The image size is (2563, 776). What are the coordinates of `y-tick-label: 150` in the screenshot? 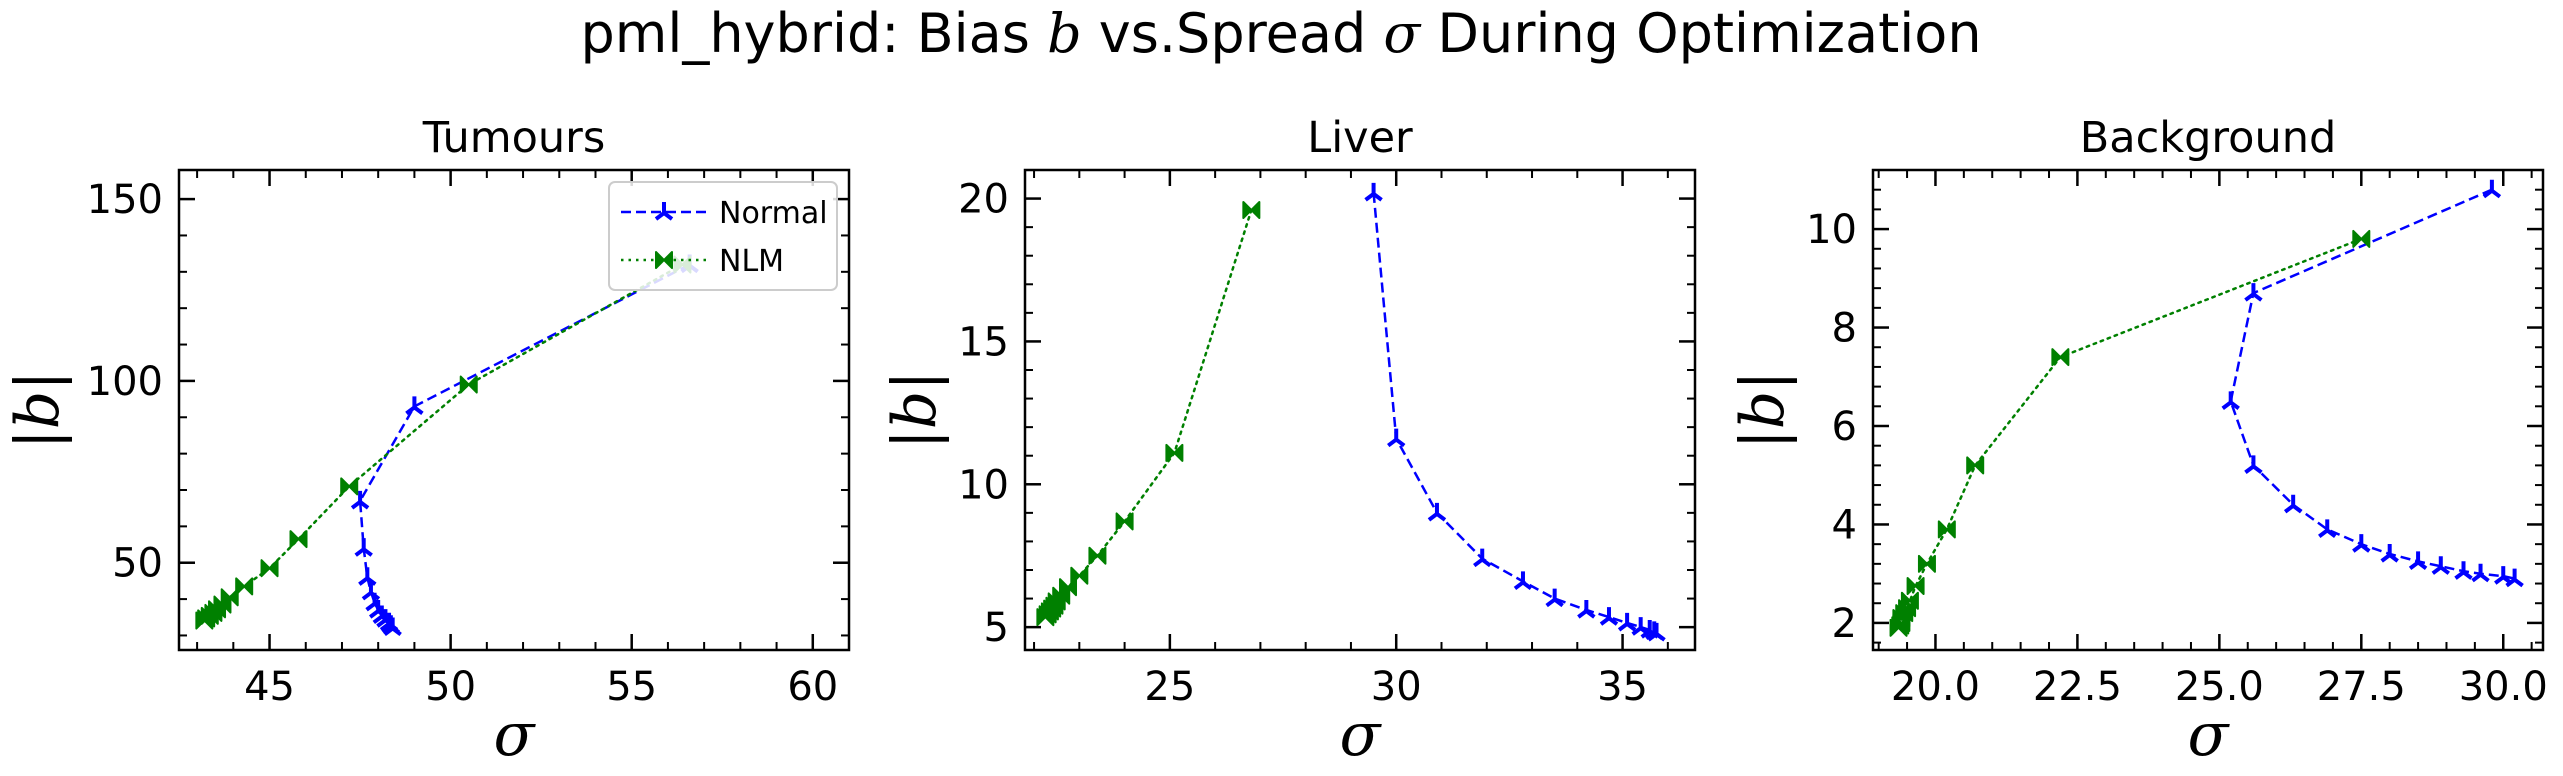 It's located at (125, 200).